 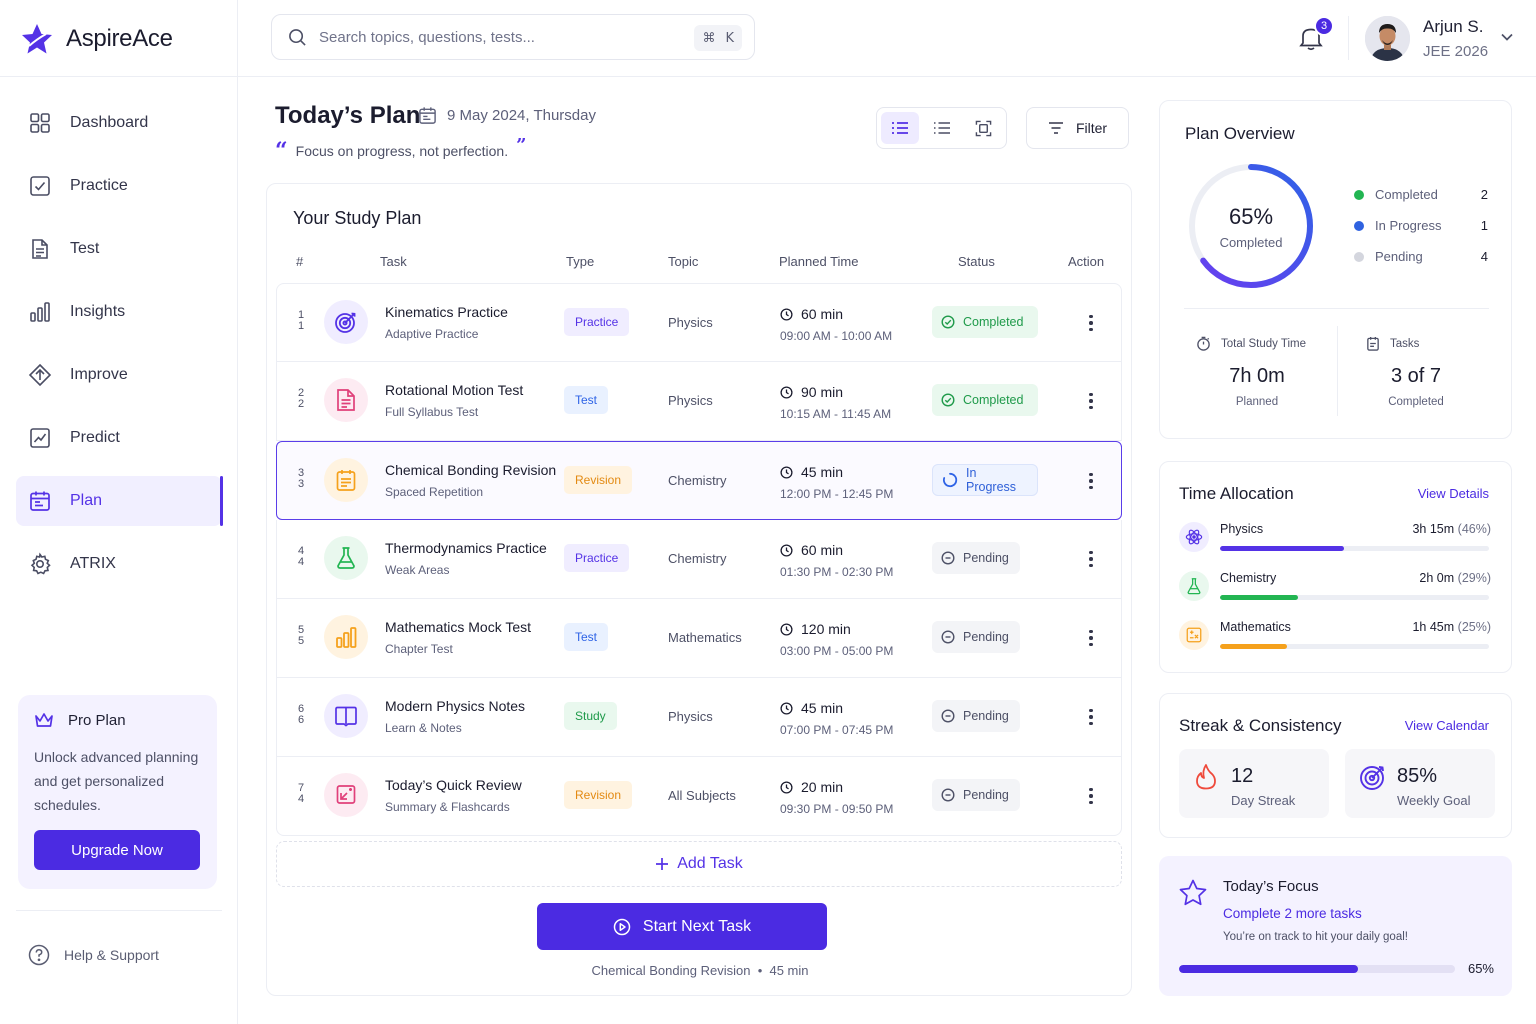 I want to click on streak-title: Streak & Consistency, so click(x=1260, y=725).